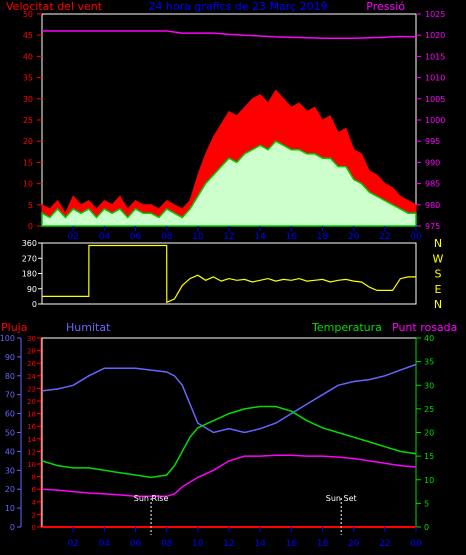 This screenshot has height=555, width=466. What do you see at coordinates (28, 120) in the screenshot?
I see `wind-y-tick-label: 25` at bounding box center [28, 120].